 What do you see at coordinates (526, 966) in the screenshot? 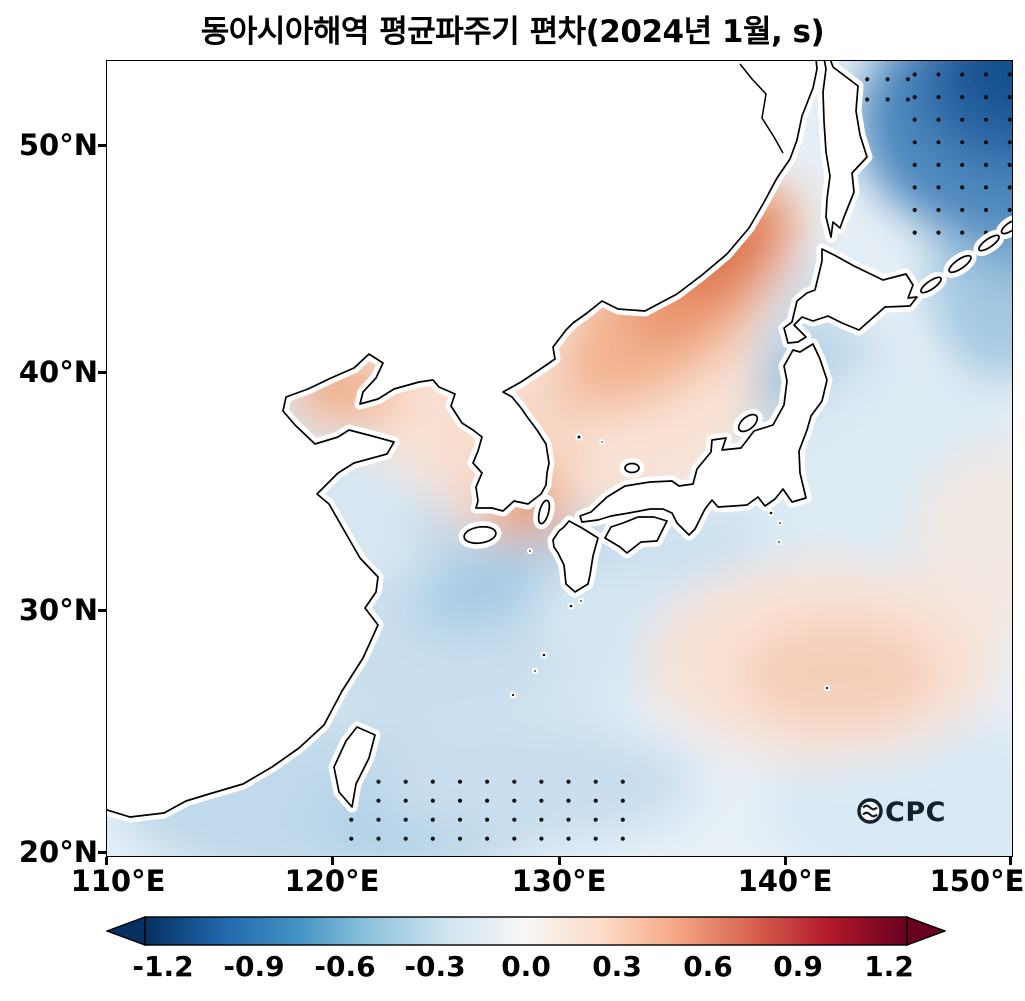
I see `colorbar-tick-label: 0.0` at bounding box center [526, 966].